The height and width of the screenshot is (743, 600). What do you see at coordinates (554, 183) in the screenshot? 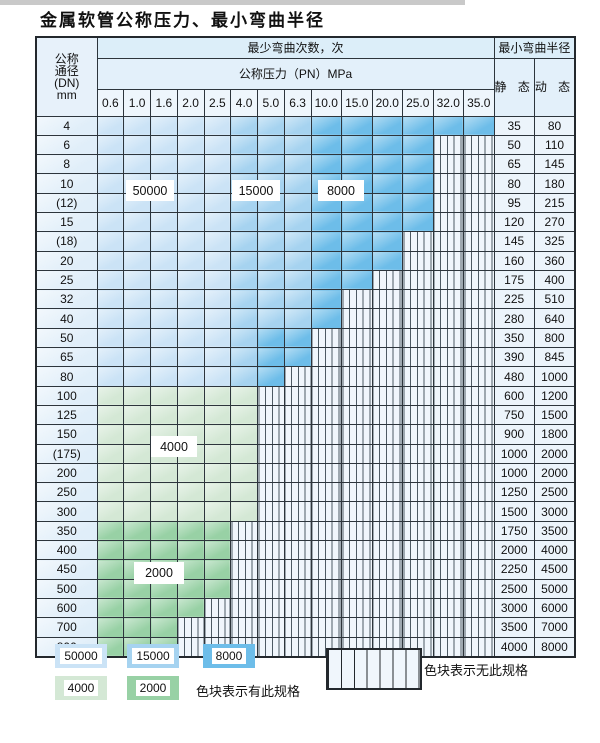
I see `dynamic-value: 180` at bounding box center [554, 183].